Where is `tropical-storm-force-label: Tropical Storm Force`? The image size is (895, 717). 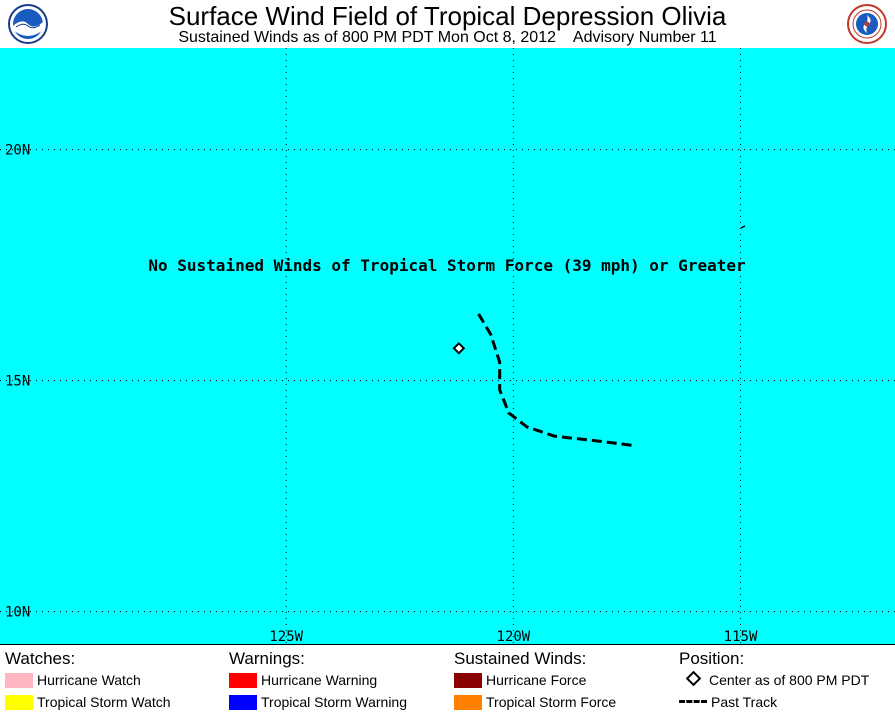 tropical-storm-force-label: Tropical Storm Force is located at coordinates (551, 702).